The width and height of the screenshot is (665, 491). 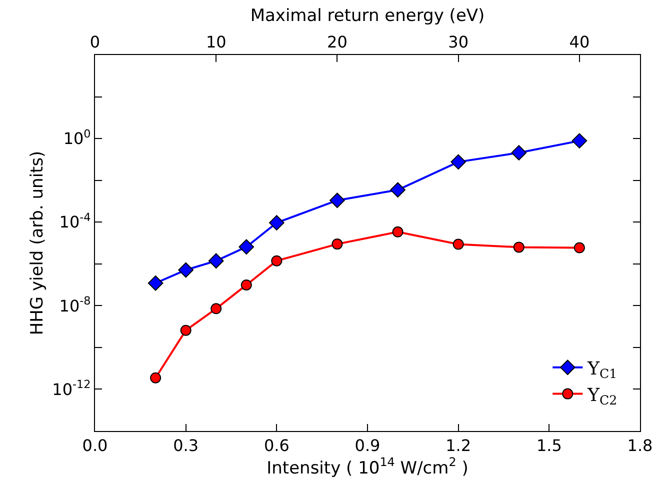 I want to click on x-tick-label: 1.8, so click(x=640, y=446).